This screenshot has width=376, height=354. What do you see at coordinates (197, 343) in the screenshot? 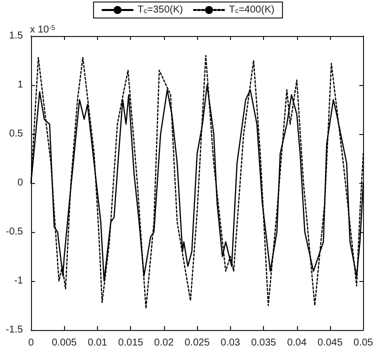
I see `x-tick-label: 0.025` at bounding box center [197, 343].